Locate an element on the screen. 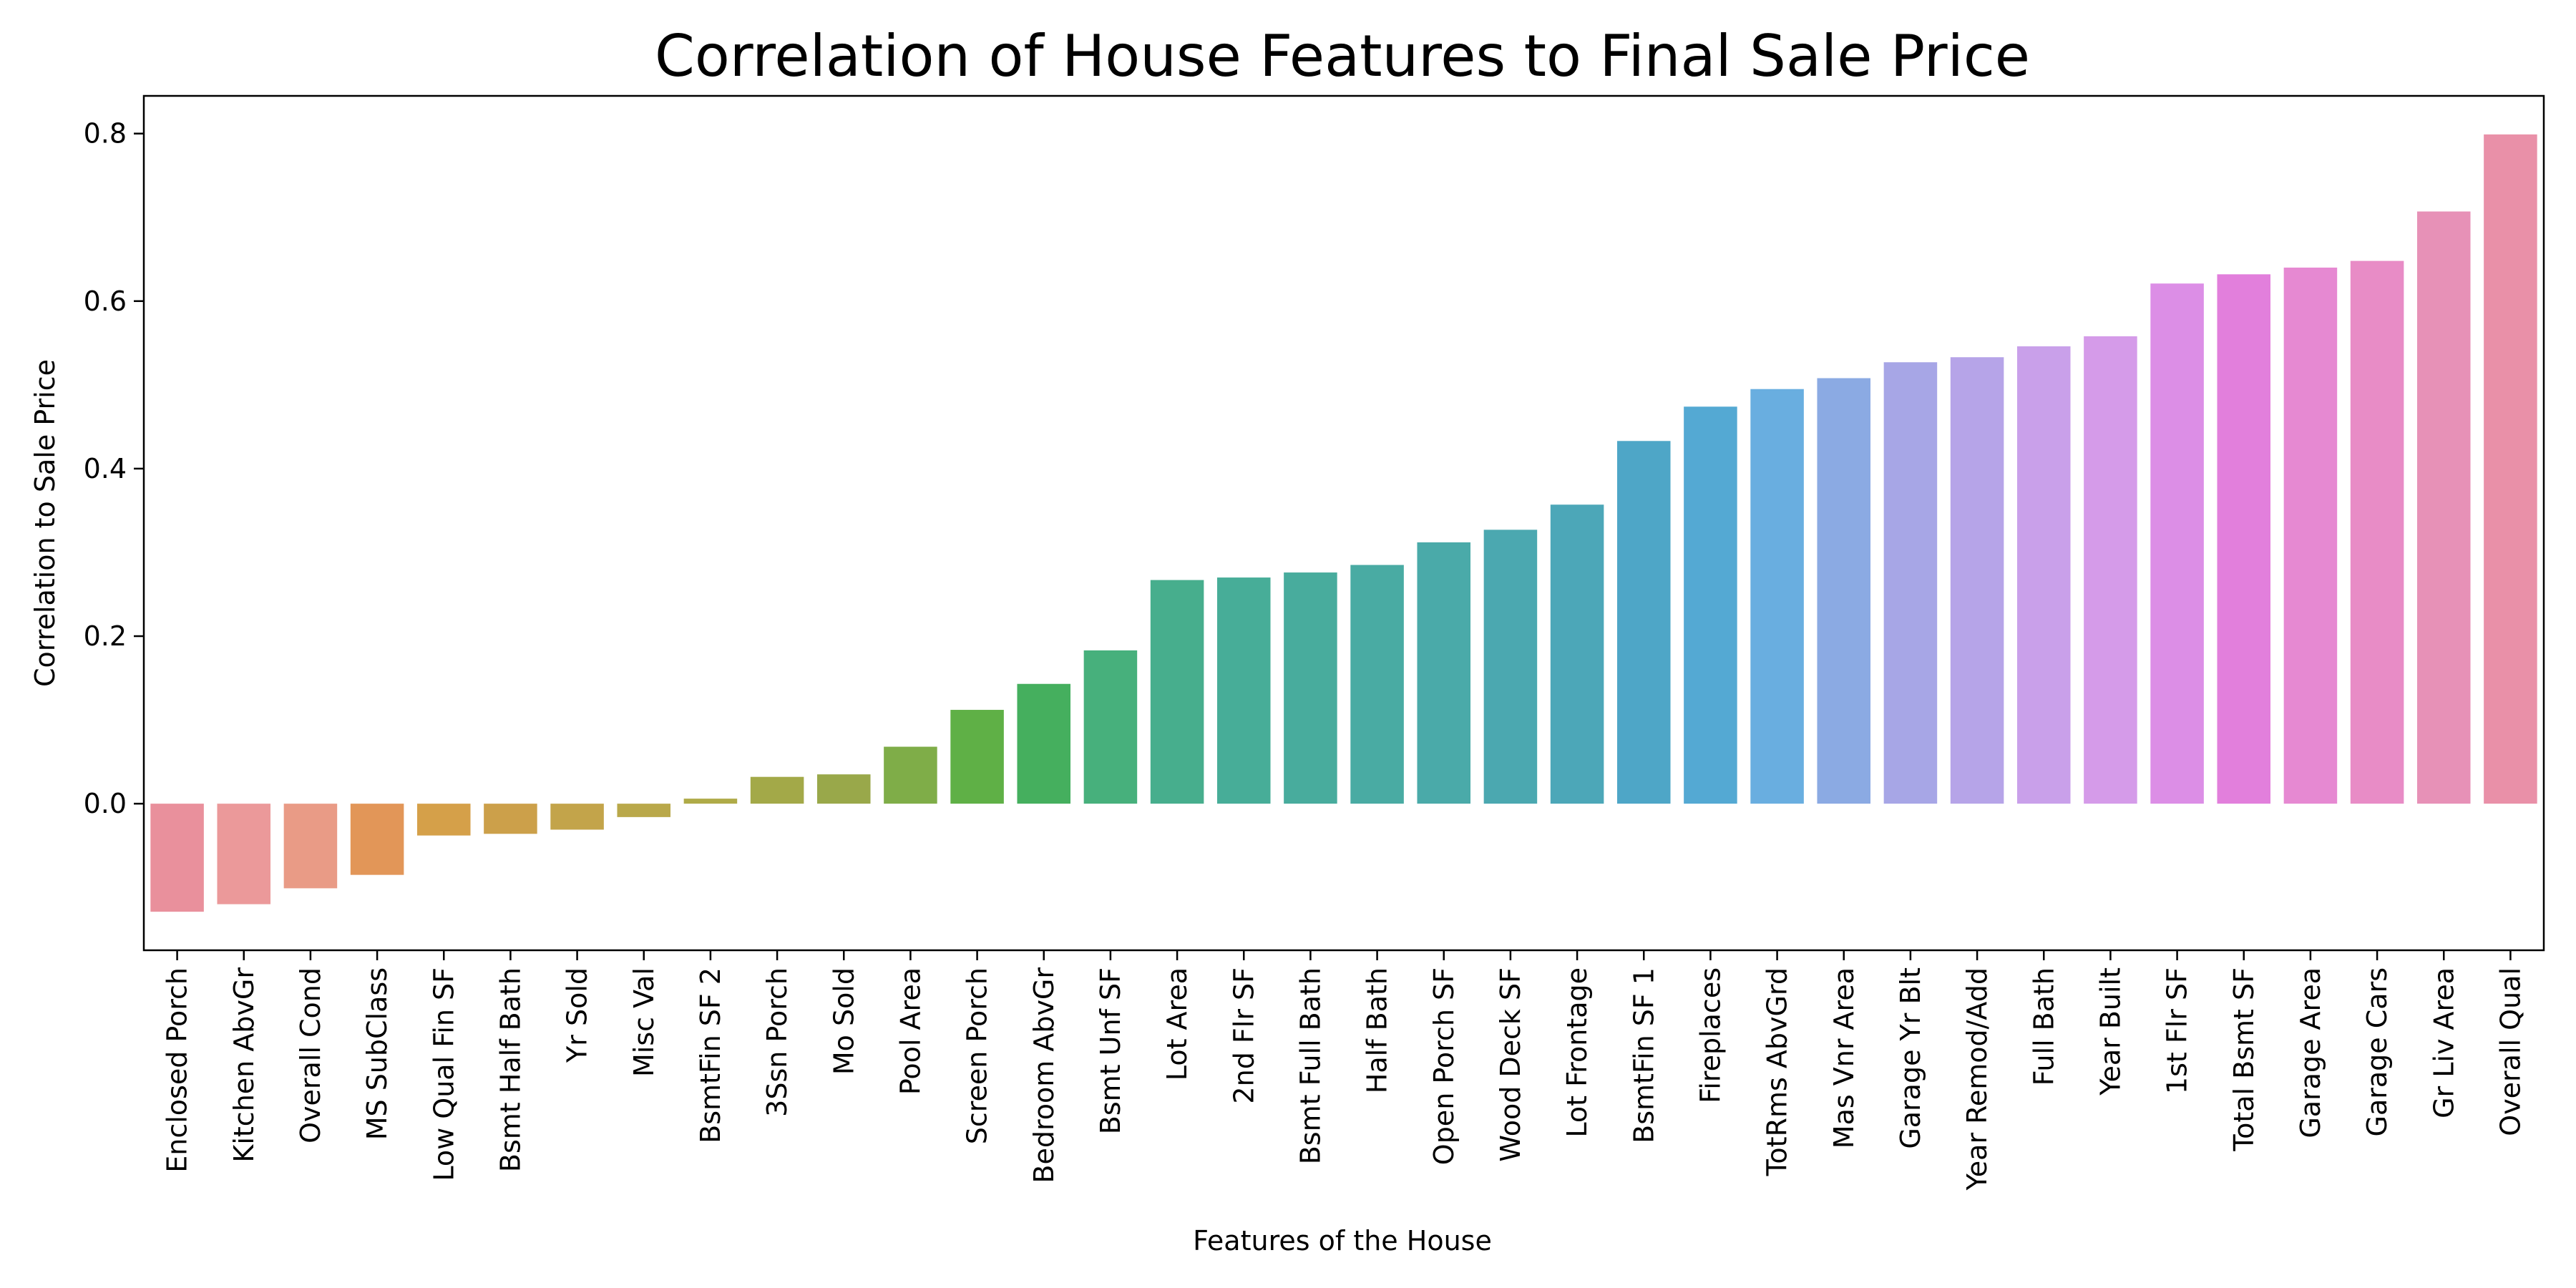 The height and width of the screenshot is (1288, 2576). x-tick-label: Screen Porch is located at coordinates (977, 1055).